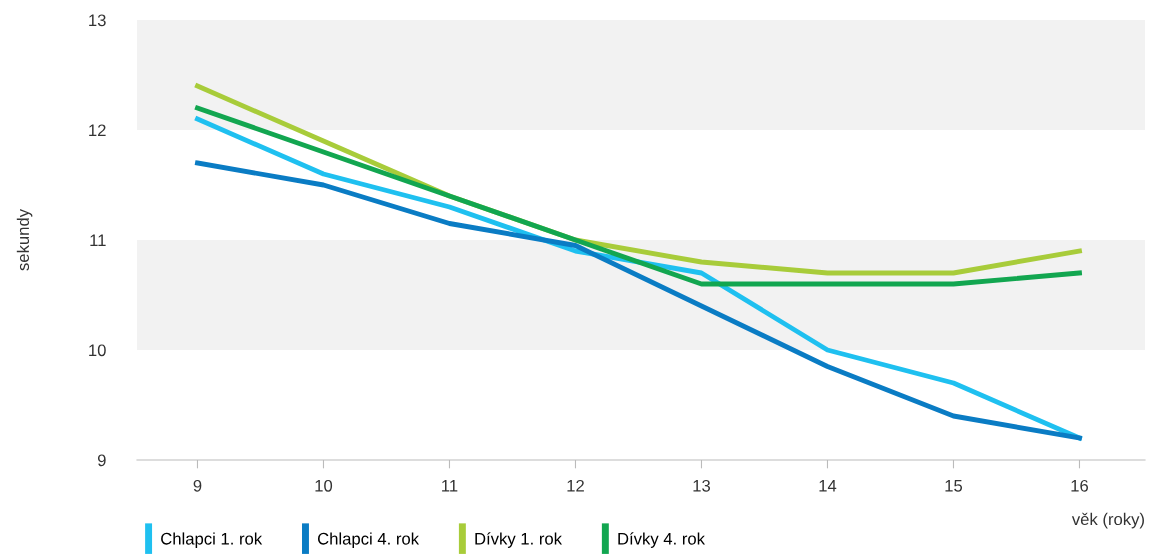  What do you see at coordinates (97, 350) in the screenshot?
I see `y-tick-label: 10` at bounding box center [97, 350].